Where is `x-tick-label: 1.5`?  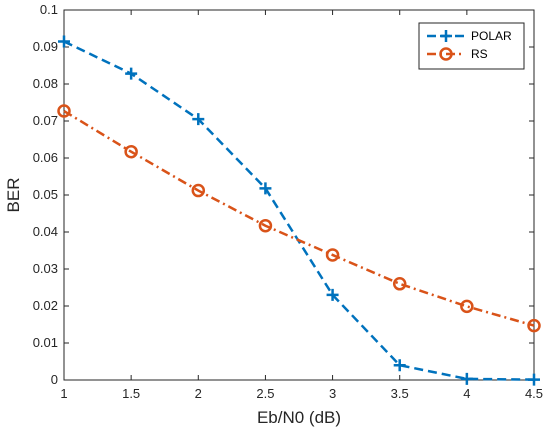
x-tick-label: 1.5 is located at coordinates (131, 393).